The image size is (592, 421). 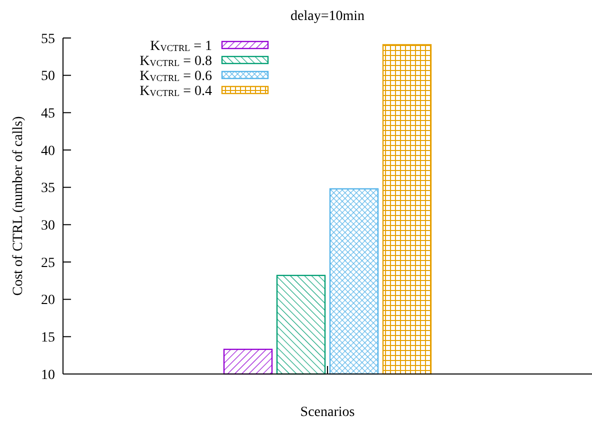 What do you see at coordinates (48, 375) in the screenshot?
I see `y-tick-label: 10` at bounding box center [48, 375].